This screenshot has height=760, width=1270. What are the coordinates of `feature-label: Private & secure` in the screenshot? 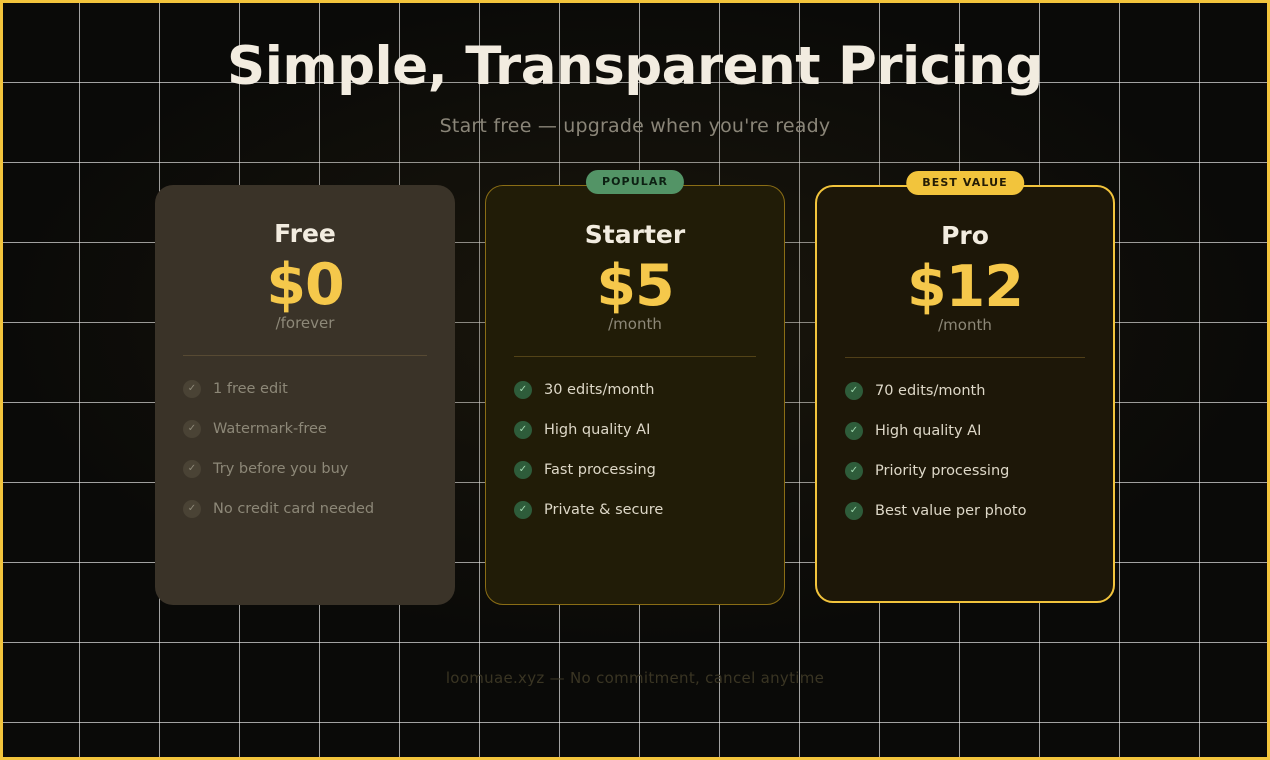 It's located at (604, 509).